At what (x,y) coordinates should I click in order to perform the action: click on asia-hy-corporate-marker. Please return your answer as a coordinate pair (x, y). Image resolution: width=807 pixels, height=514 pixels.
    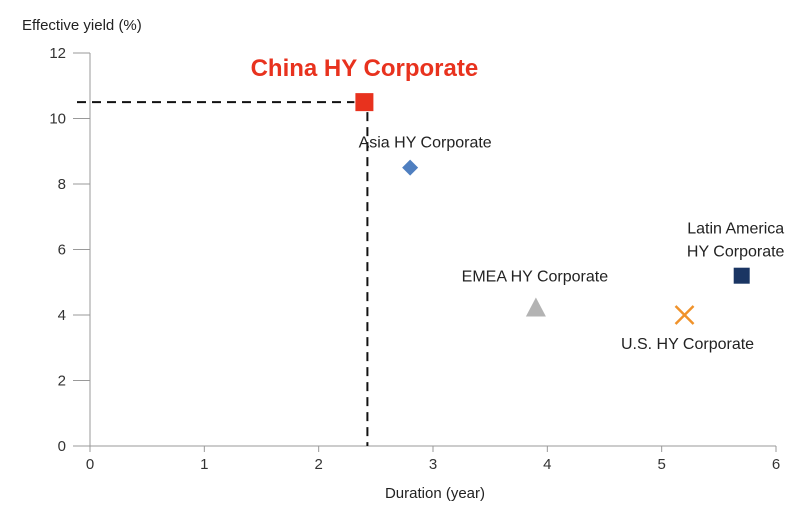
    Looking at the image, I should click on (410, 167).